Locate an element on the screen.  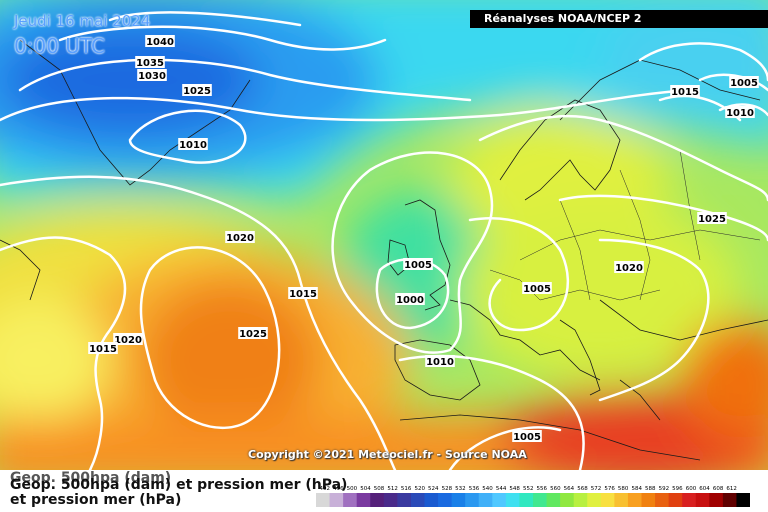
caption-ghost: Geop. 500hpa (dam) is located at coordinates (91, 478).